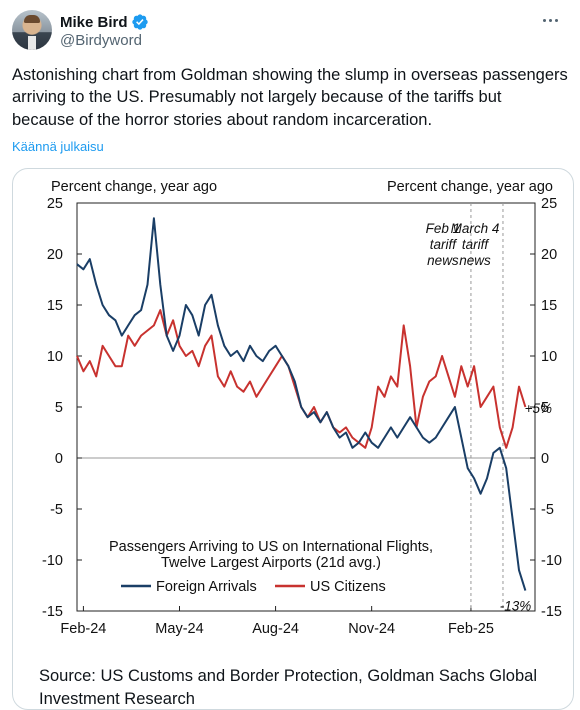 Image resolution: width=580 pixels, height=710 pixels. I want to click on end-label-foreign: -13%, so click(516, 606).